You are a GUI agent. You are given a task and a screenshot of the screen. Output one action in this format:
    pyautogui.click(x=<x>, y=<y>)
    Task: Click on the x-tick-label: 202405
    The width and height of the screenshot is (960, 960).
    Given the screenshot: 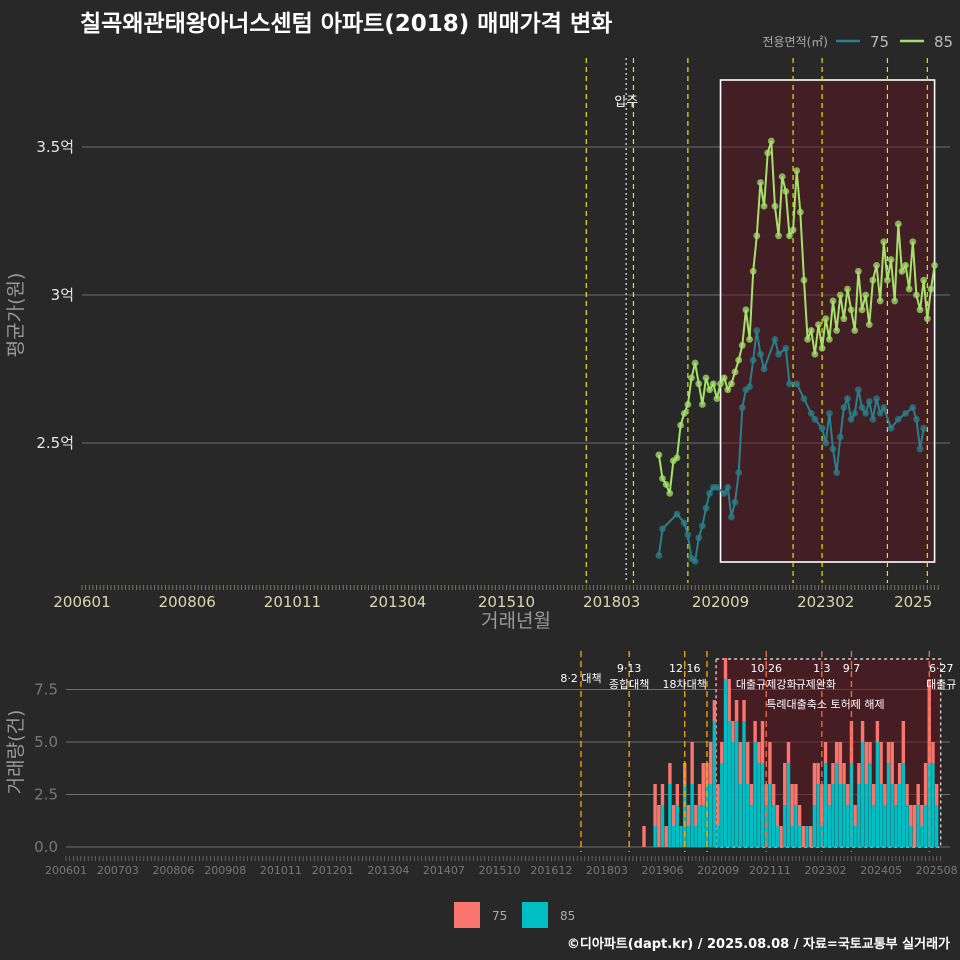 What is the action you would take?
    pyautogui.click(x=881, y=870)
    